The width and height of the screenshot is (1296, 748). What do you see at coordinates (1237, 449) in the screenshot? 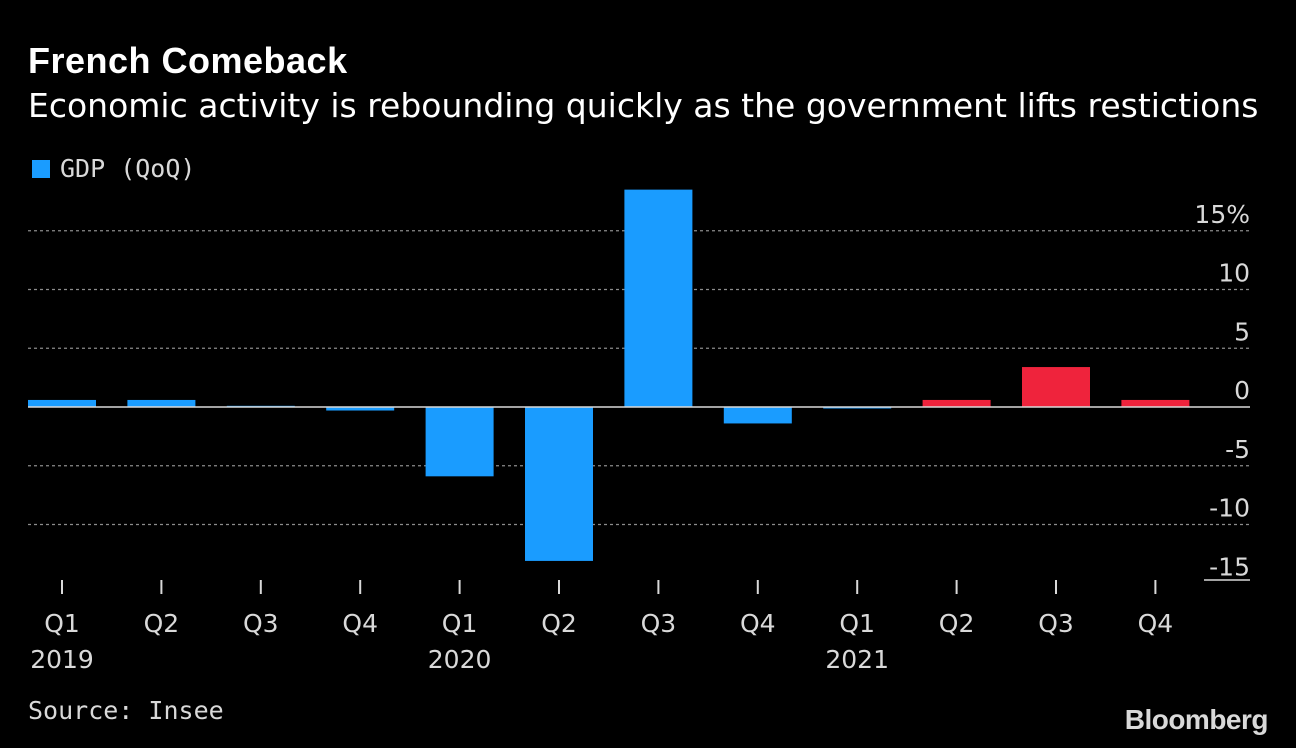
I see `y-tick-label: -5` at bounding box center [1237, 449].